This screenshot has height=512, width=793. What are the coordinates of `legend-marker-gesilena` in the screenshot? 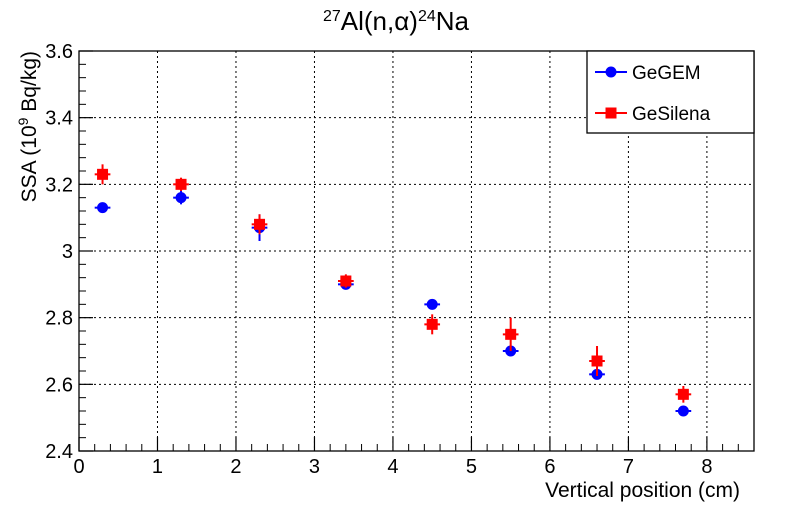 It's located at (611, 113).